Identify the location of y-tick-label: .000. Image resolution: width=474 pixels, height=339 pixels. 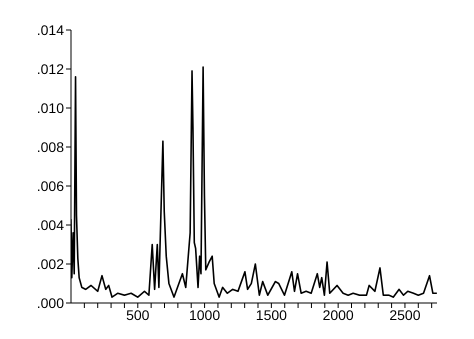
(50, 302).